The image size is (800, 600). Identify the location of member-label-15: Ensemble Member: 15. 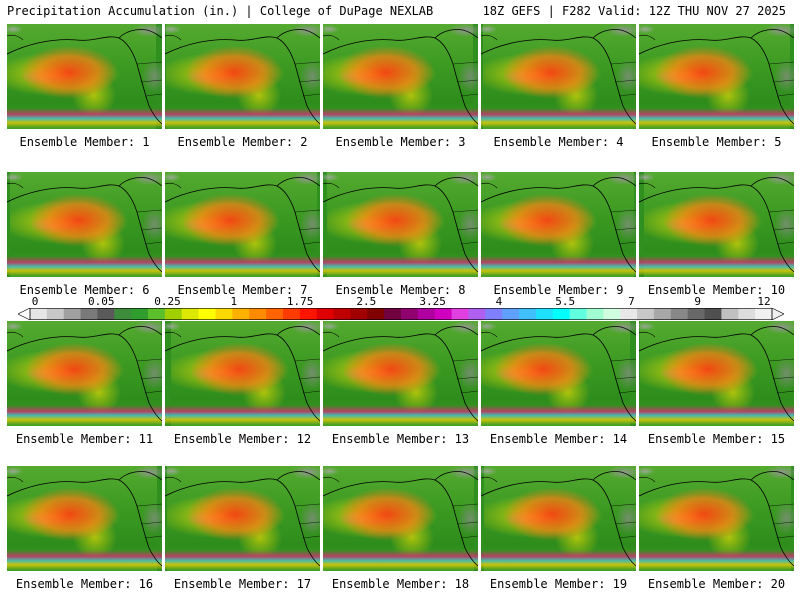
(716, 439).